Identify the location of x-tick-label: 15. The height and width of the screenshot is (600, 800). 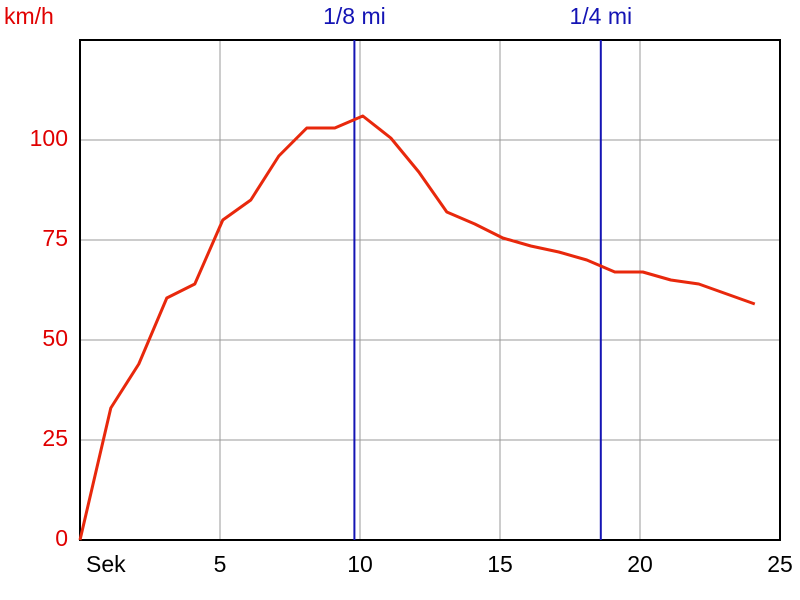
(500, 564).